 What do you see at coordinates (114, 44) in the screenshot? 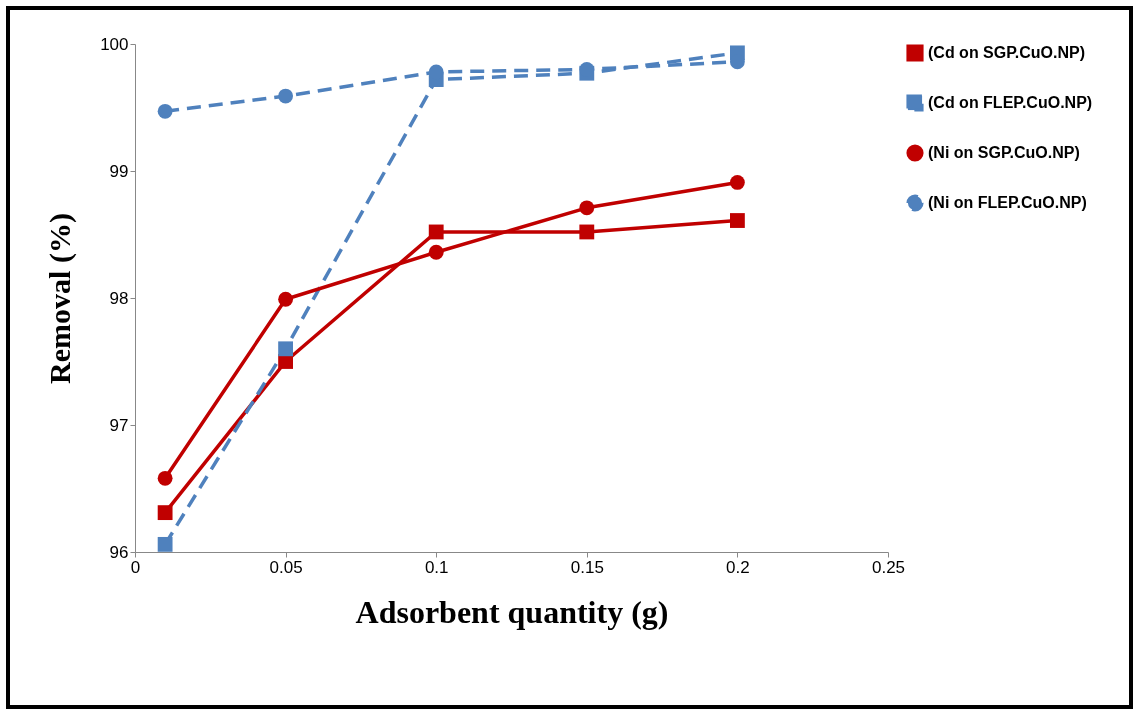
I see `y-tick-label: 100` at bounding box center [114, 44].